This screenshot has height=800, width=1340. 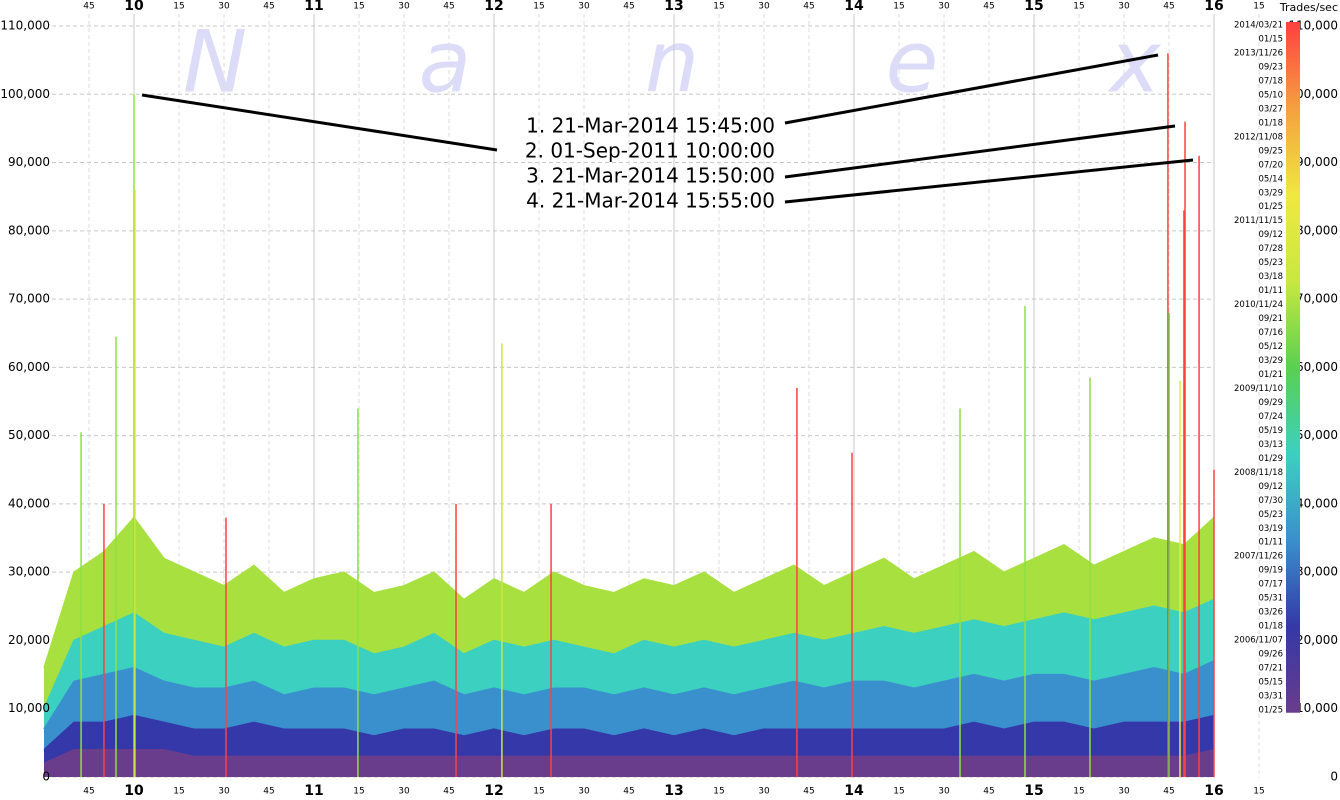 What do you see at coordinates (1317, 299) in the screenshot?
I see `colorbar-tick-label: 70,000` at bounding box center [1317, 299].